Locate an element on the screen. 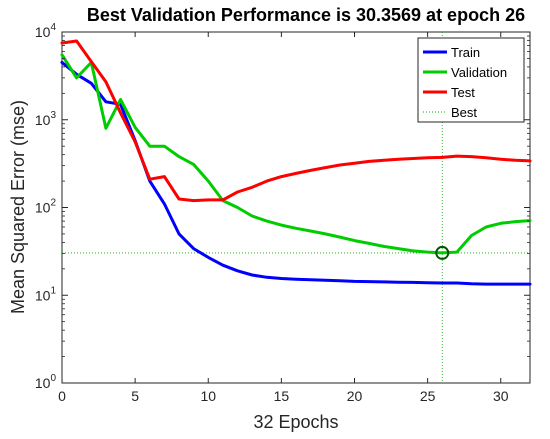  best-point-marker is located at coordinates (442, 252).